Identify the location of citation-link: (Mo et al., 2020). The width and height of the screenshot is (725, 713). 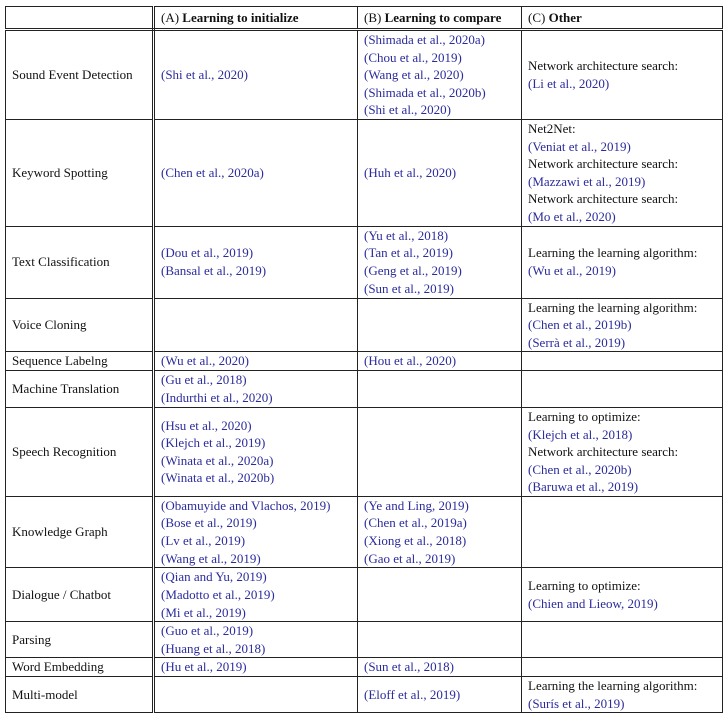
(572, 216).